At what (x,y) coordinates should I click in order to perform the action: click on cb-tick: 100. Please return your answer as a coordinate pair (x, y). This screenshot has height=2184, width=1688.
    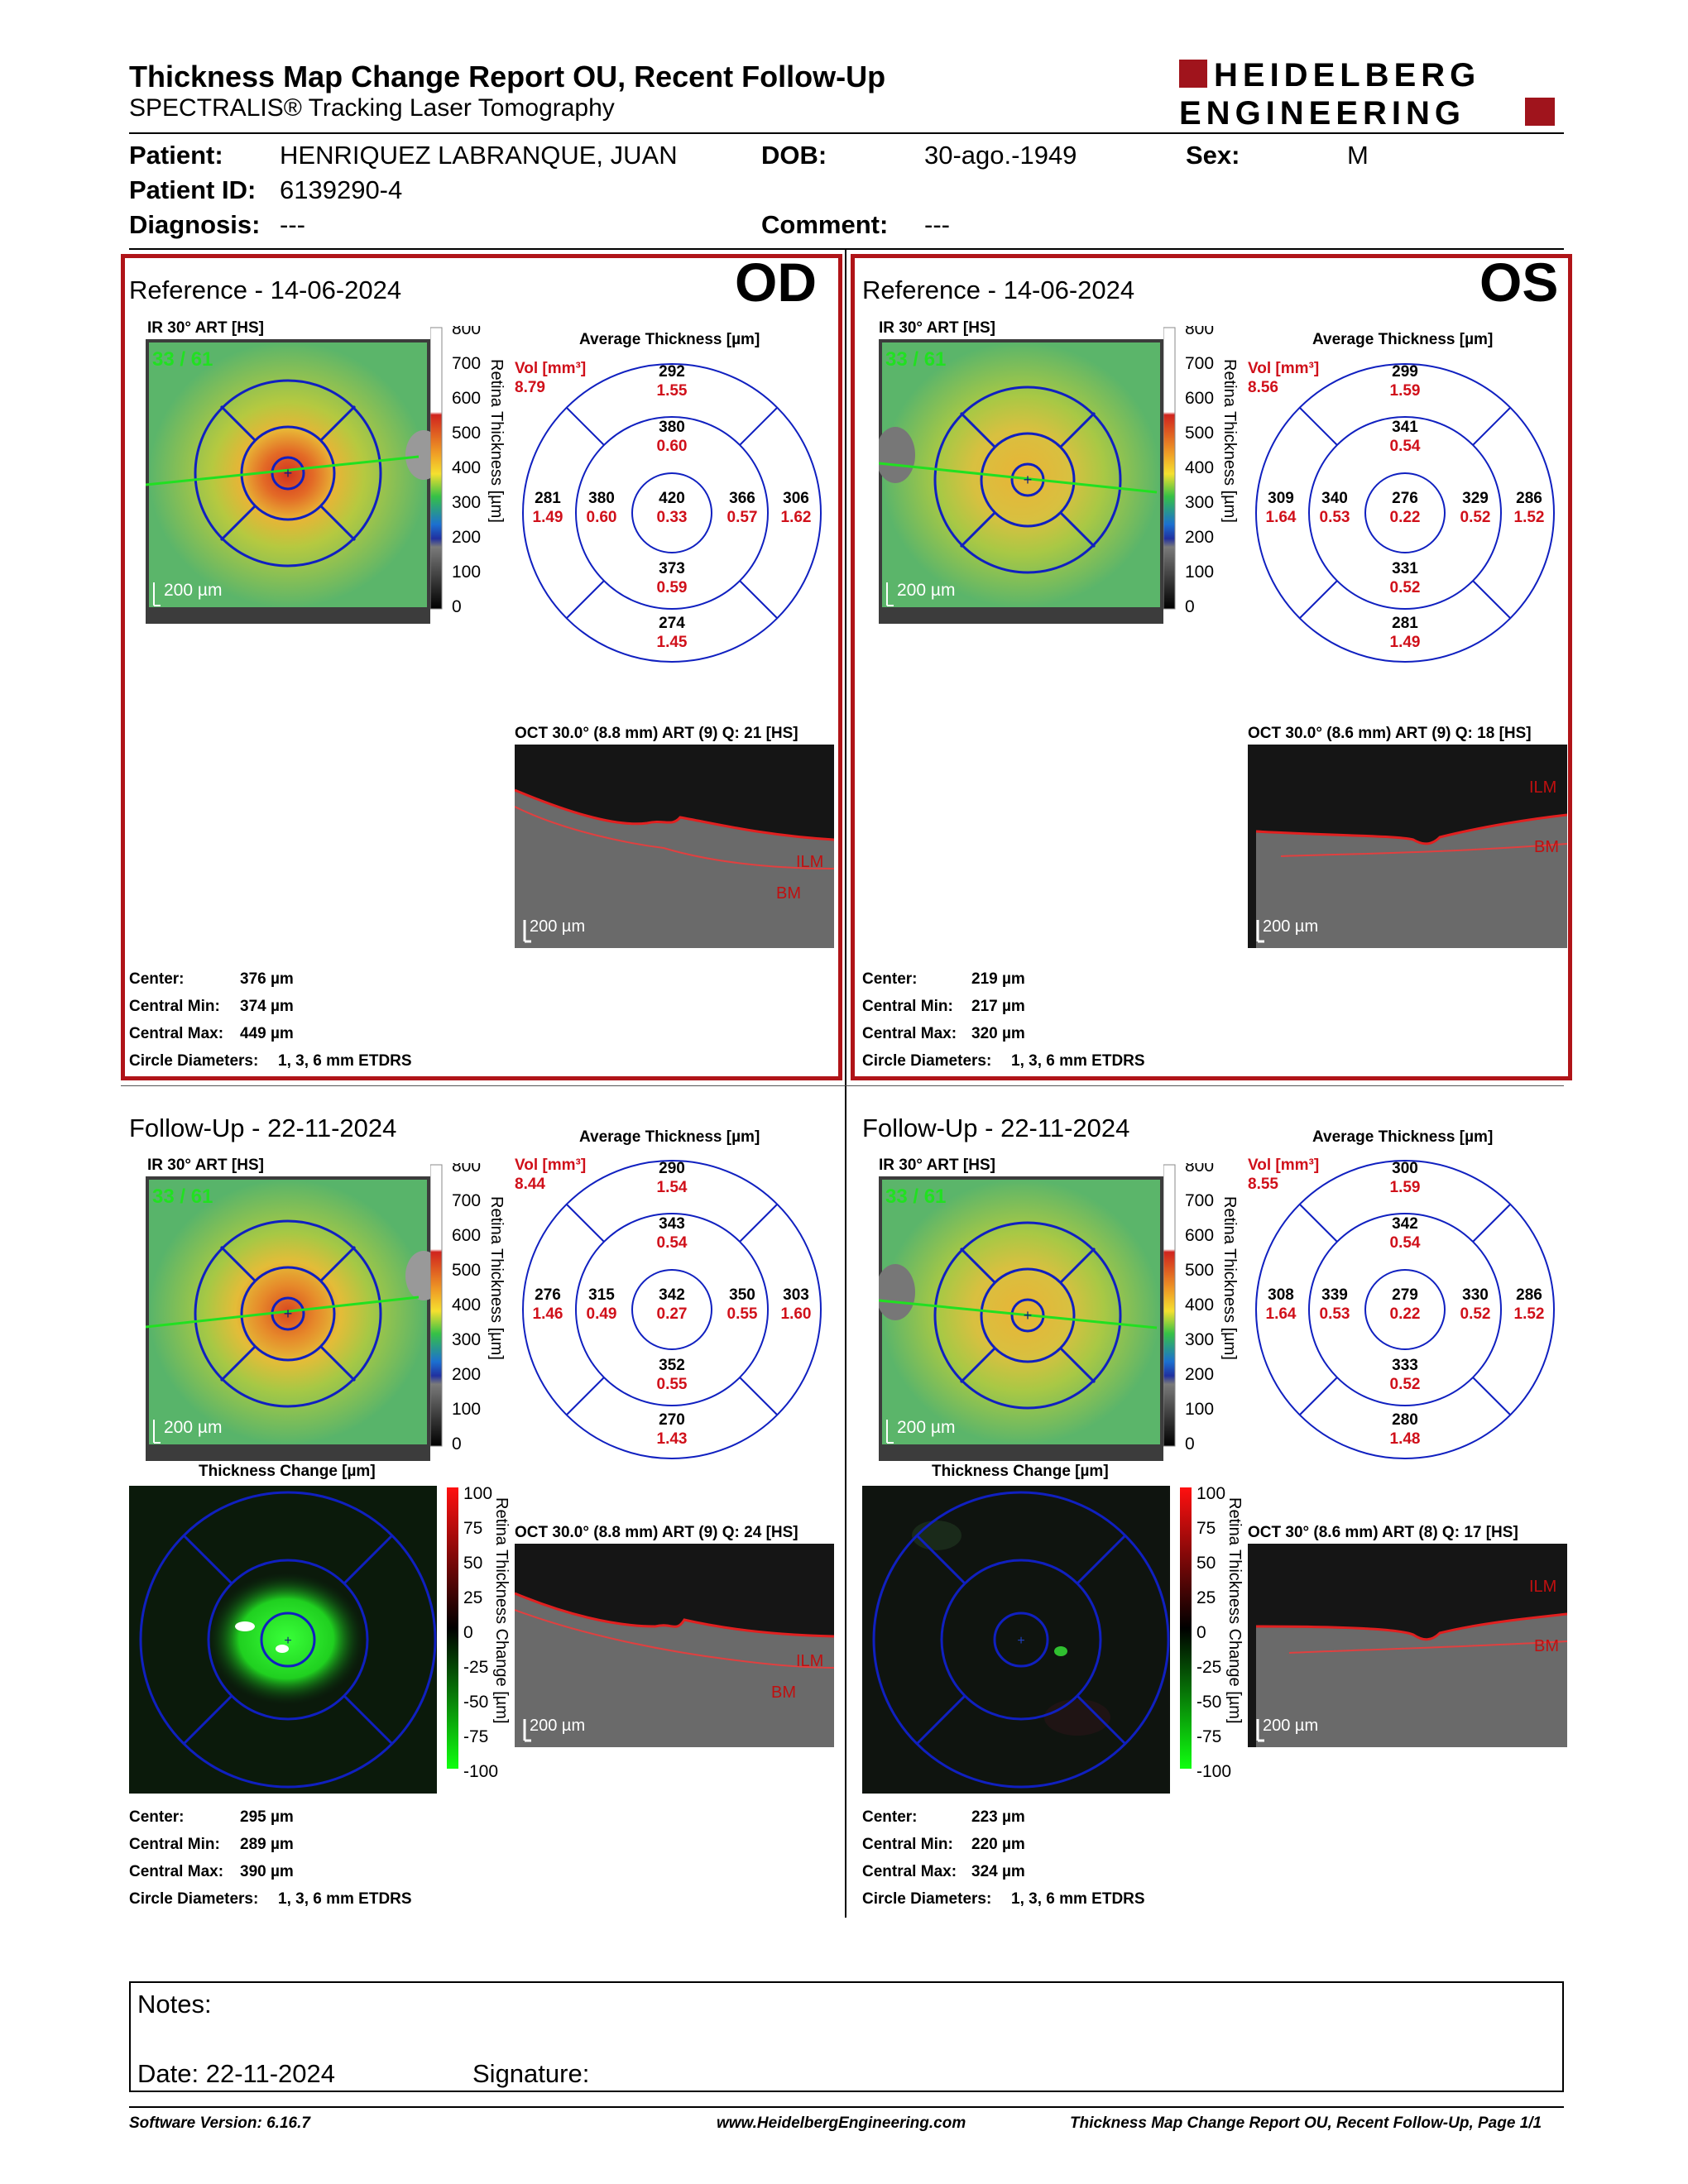
    Looking at the image, I should click on (466, 572).